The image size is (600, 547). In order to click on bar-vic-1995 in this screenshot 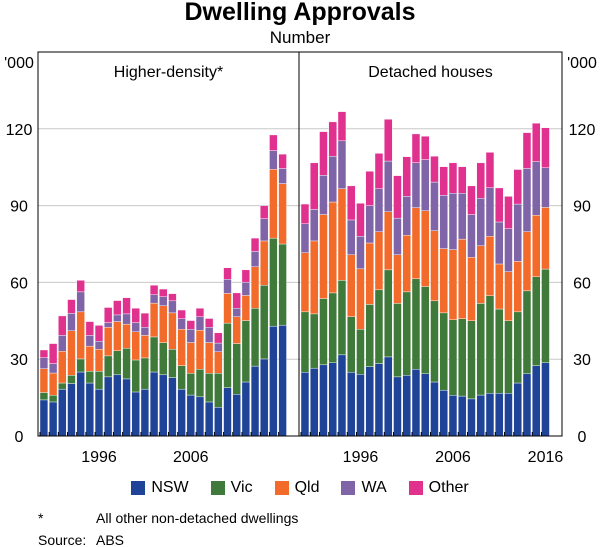, I will do `click(351, 344)`.